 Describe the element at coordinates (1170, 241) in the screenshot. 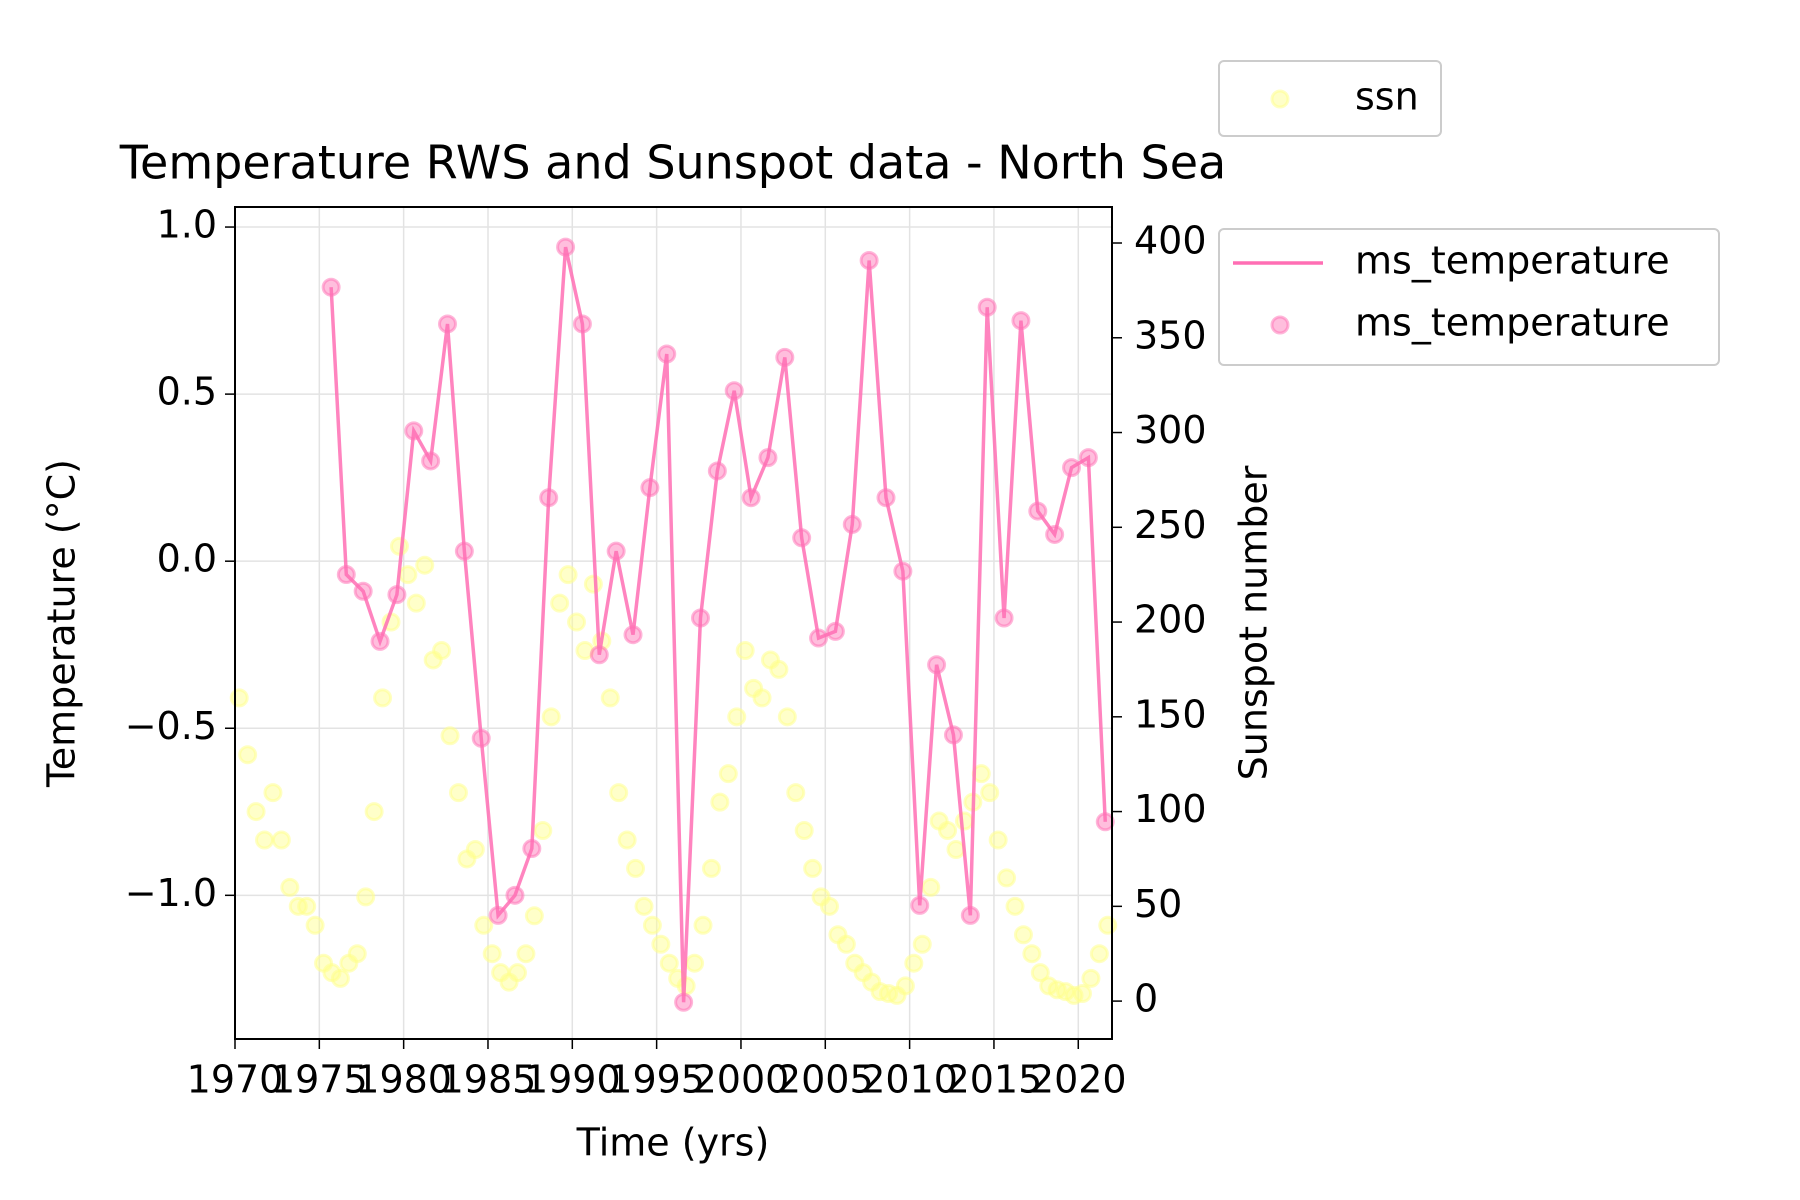

I see `y2-tick-label: 400` at that location.